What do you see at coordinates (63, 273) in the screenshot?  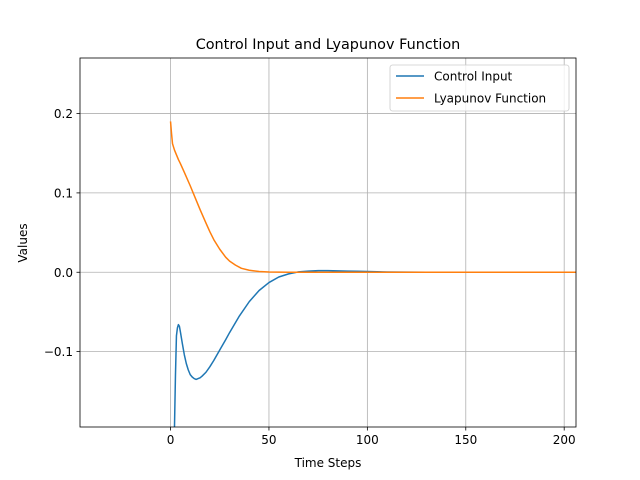 I see `y-tick-label: 0.0` at bounding box center [63, 273].